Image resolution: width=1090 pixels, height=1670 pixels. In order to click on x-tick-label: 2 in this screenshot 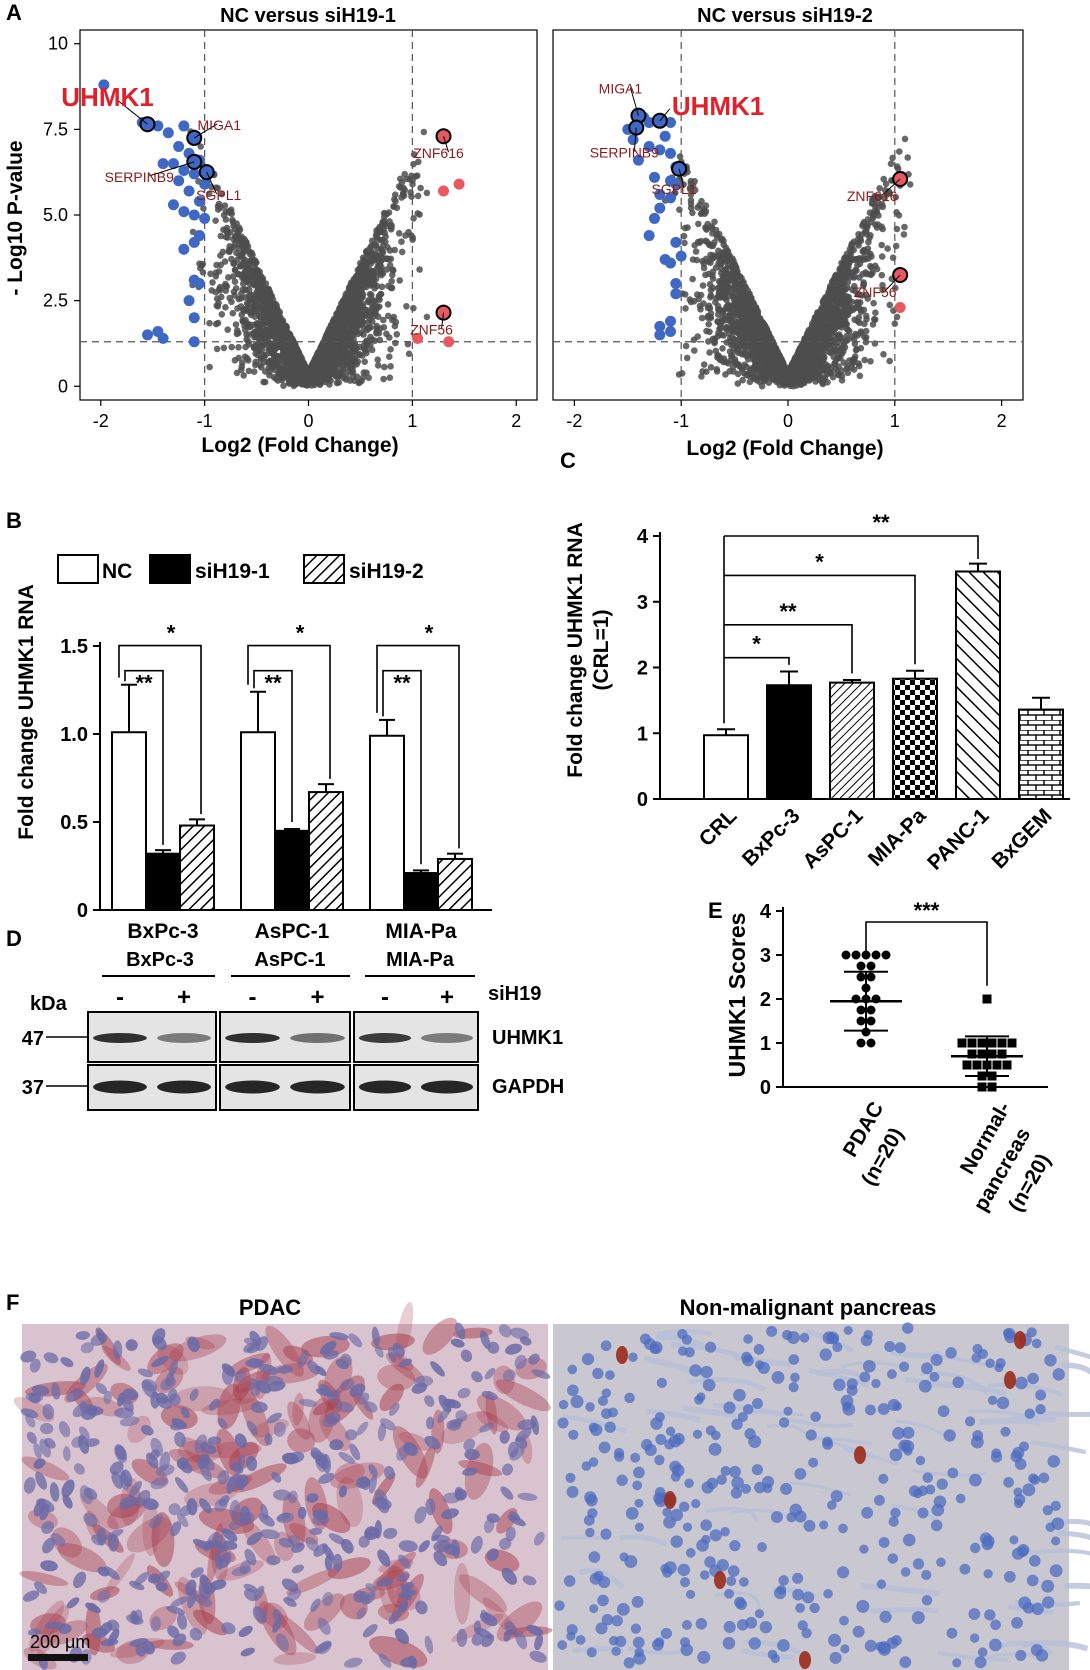, I will do `click(516, 421)`.